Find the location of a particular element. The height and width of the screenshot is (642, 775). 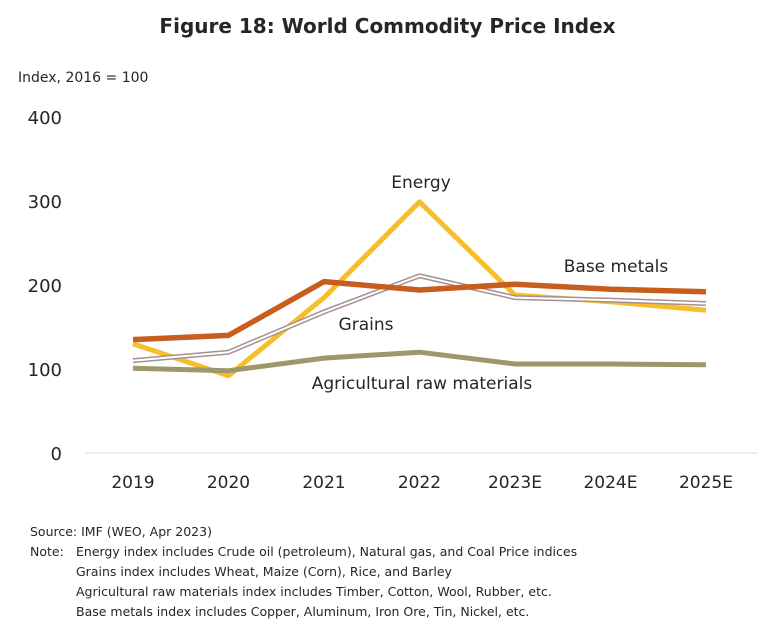

y-tick-label: 400 is located at coordinates (45, 118).